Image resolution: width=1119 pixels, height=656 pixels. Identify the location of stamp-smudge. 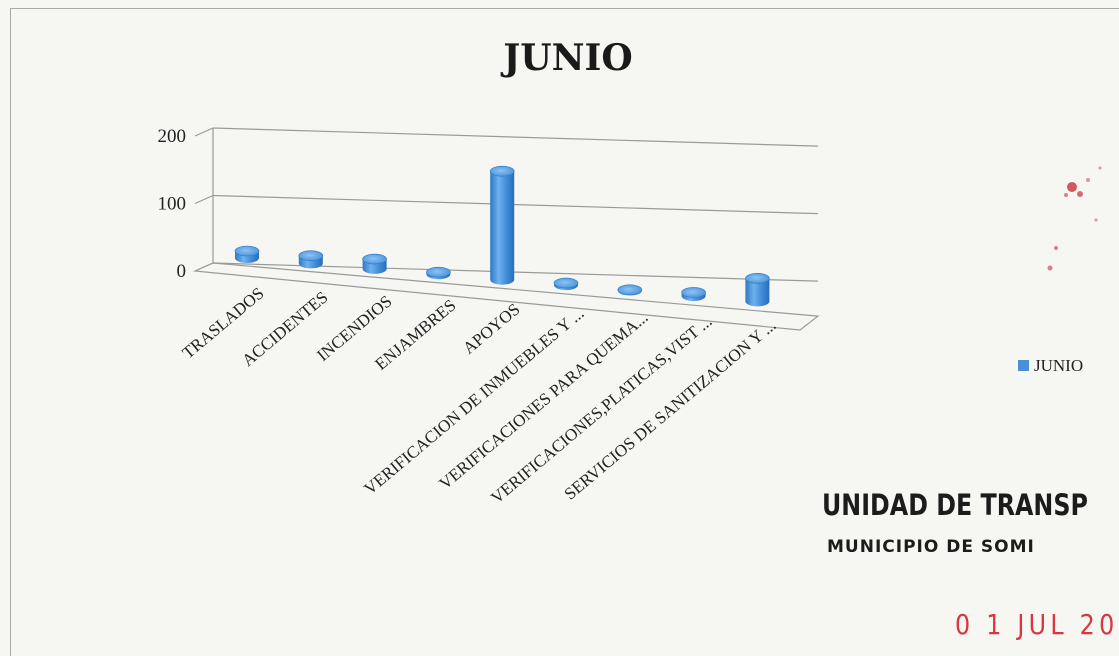
(1074, 218).